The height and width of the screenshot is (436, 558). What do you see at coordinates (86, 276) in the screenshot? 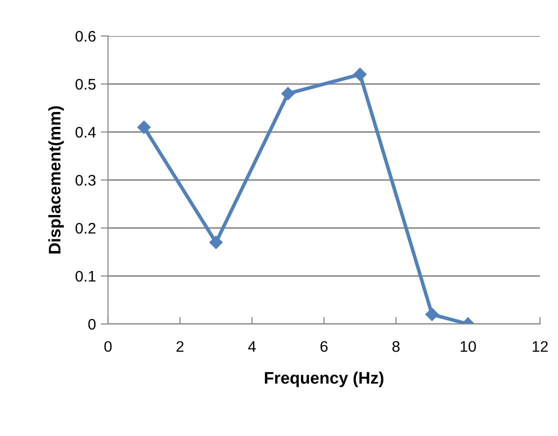
I see `y-tick-label: 0.1` at bounding box center [86, 276].